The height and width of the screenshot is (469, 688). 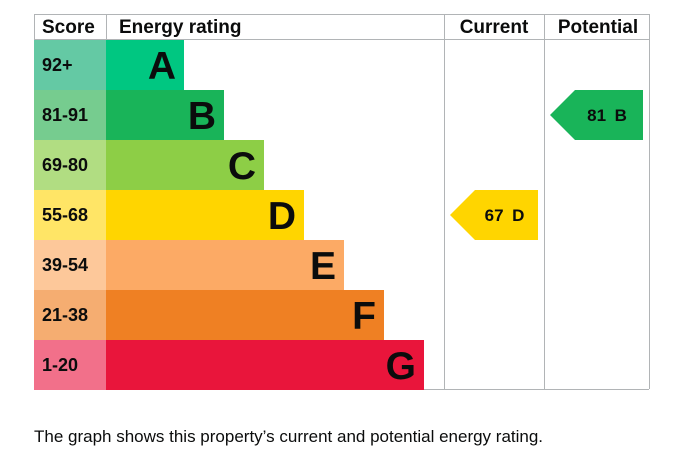 I want to click on band-d: 55-68 D, so click(x=169, y=215).